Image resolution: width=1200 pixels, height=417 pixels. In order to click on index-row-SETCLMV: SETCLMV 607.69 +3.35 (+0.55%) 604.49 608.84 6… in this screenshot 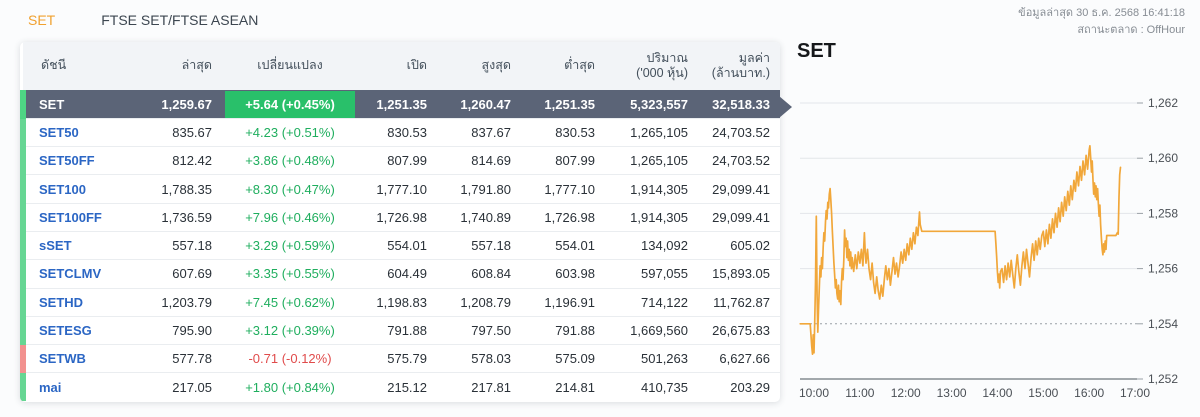, I will do `click(400, 274)`.